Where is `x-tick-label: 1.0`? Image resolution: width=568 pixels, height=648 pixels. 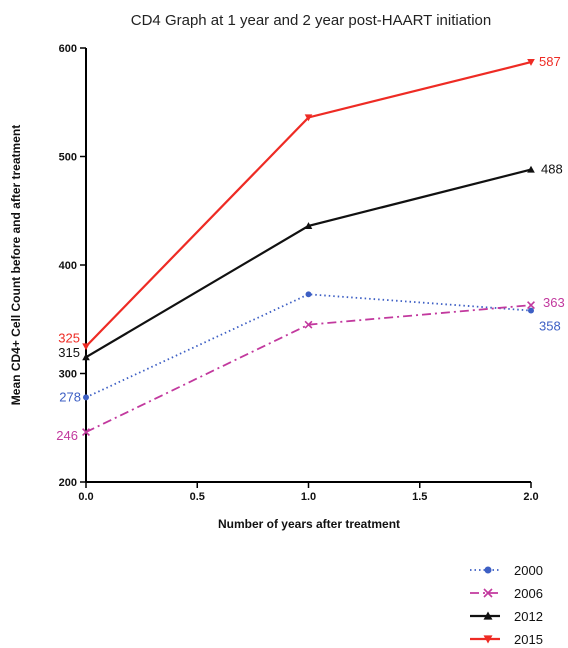 x-tick-label: 1.0 is located at coordinates (308, 497).